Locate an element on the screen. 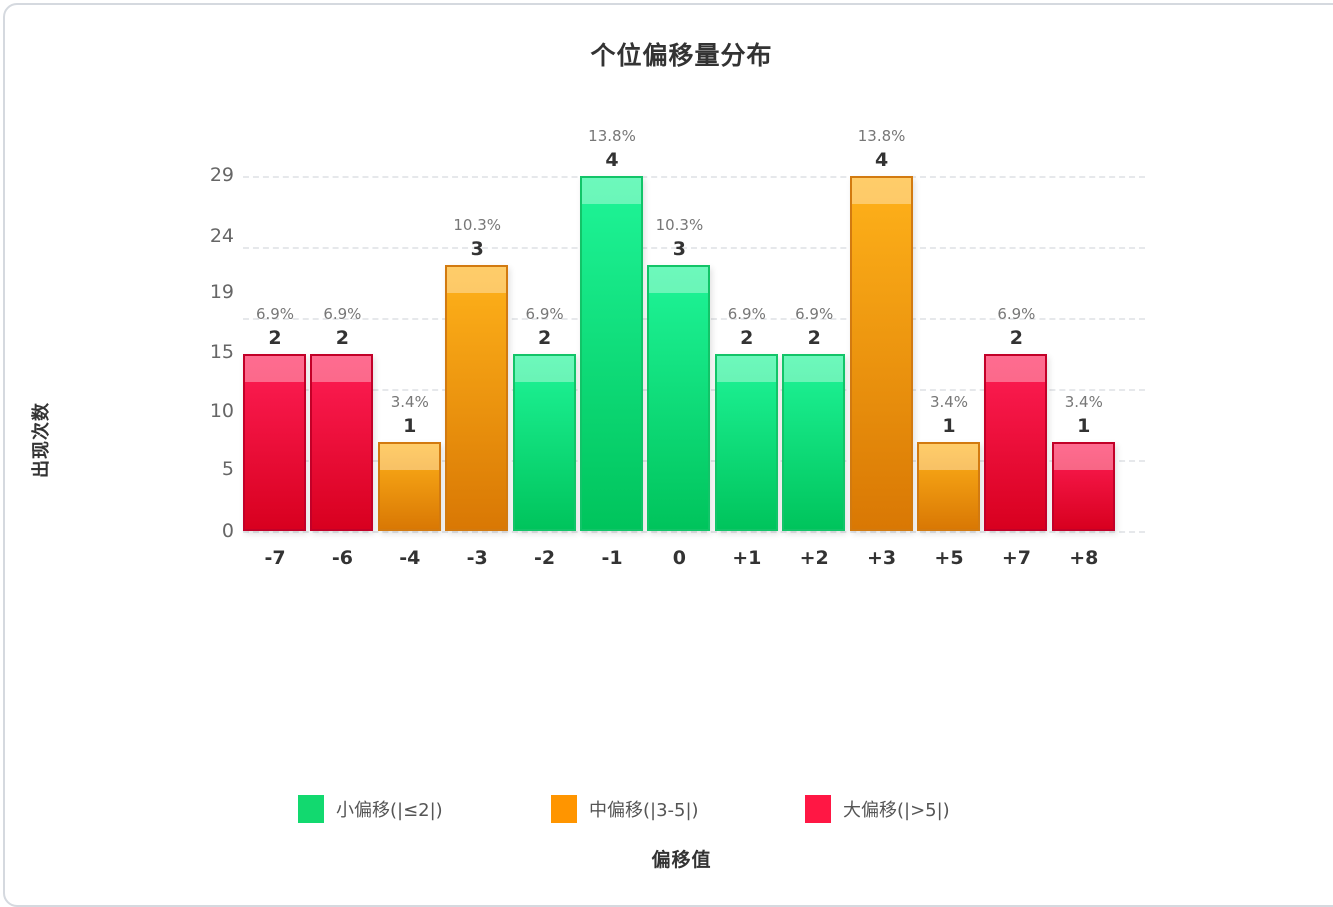 This screenshot has width=1333, height=907. bar--7 is located at coordinates (274, 442).